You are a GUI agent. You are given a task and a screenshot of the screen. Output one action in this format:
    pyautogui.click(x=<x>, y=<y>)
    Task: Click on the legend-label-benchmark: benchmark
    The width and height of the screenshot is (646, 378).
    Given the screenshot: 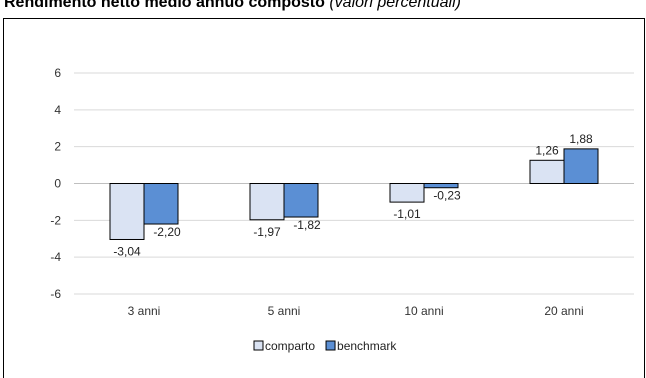 What is the action you would take?
    pyautogui.click(x=367, y=346)
    